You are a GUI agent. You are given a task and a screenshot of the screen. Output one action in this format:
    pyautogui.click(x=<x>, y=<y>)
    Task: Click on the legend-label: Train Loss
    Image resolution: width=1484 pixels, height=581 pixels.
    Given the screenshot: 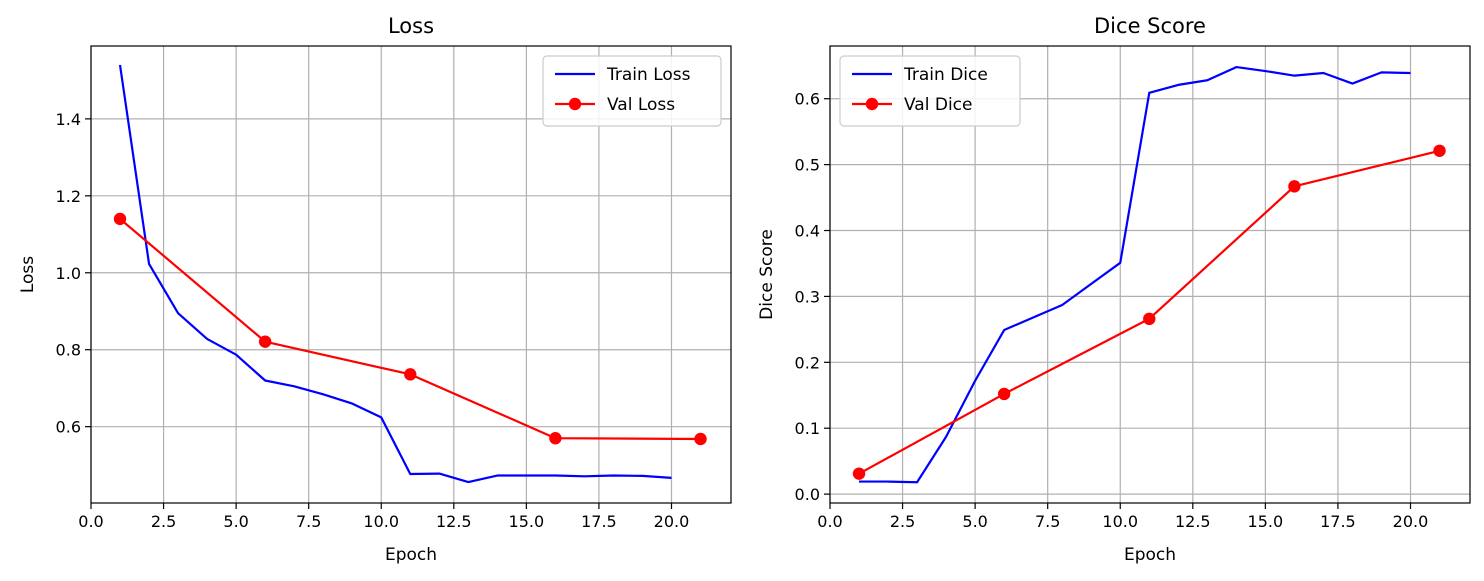 What is the action you would take?
    pyautogui.click(x=648, y=75)
    